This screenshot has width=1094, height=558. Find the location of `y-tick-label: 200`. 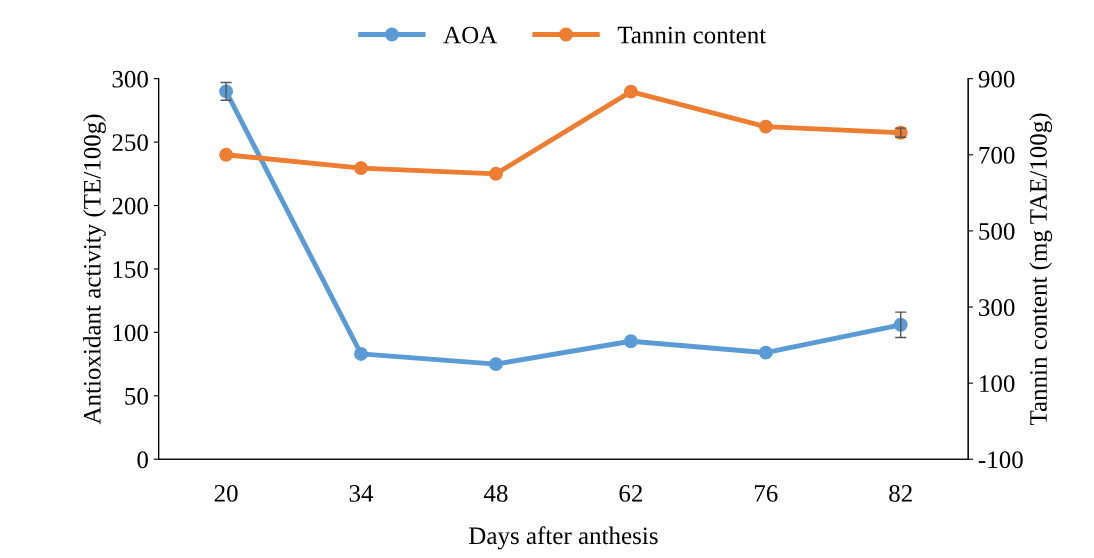

y-tick-label: 200 is located at coordinates (130, 206).